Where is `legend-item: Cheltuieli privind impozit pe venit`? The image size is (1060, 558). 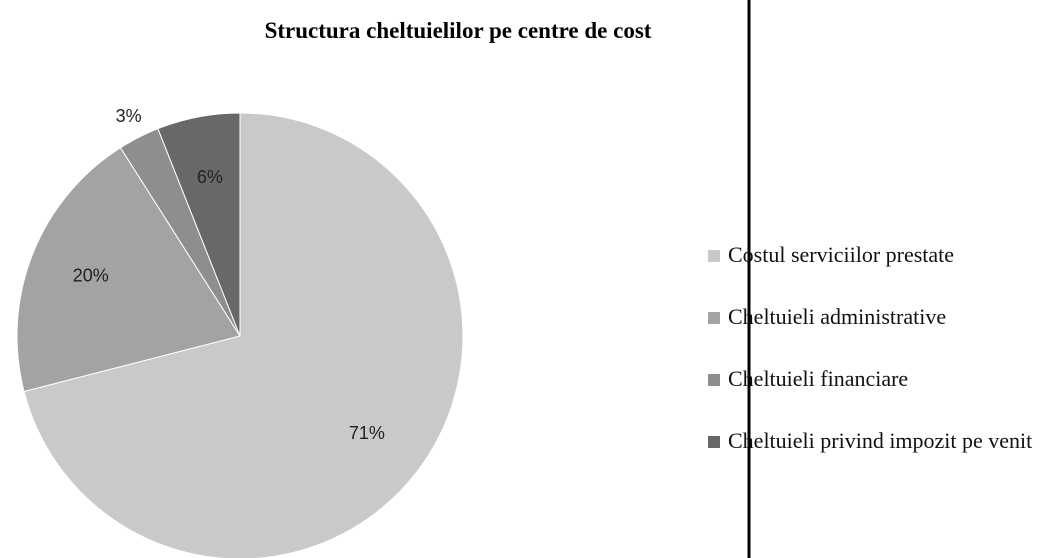 legend-item: Cheltuieli privind impozit pe venit is located at coordinates (878, 441).